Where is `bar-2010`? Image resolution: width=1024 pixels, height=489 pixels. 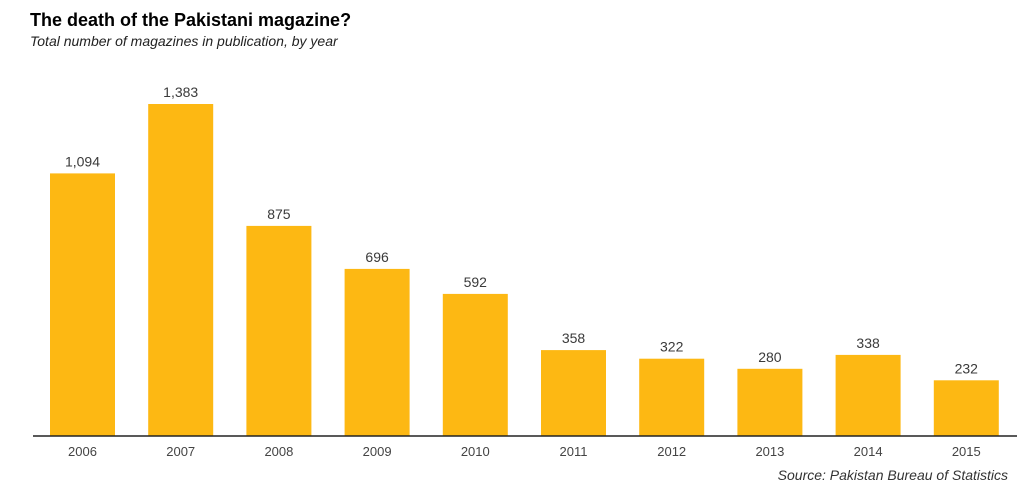 bar-2010 is located at coordinates (475, 364).